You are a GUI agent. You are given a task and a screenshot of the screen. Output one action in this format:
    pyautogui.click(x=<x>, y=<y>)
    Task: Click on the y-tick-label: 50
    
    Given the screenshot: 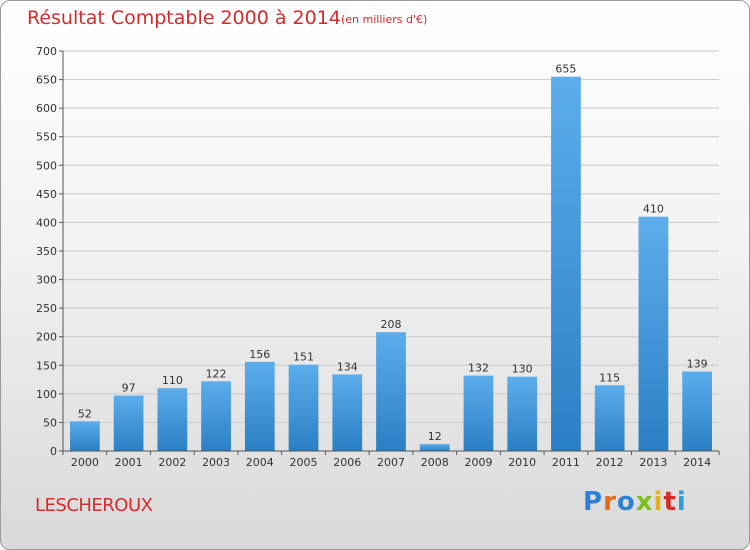 What is the action you would take?
    pyautogui.click(x=50, y=422)
    